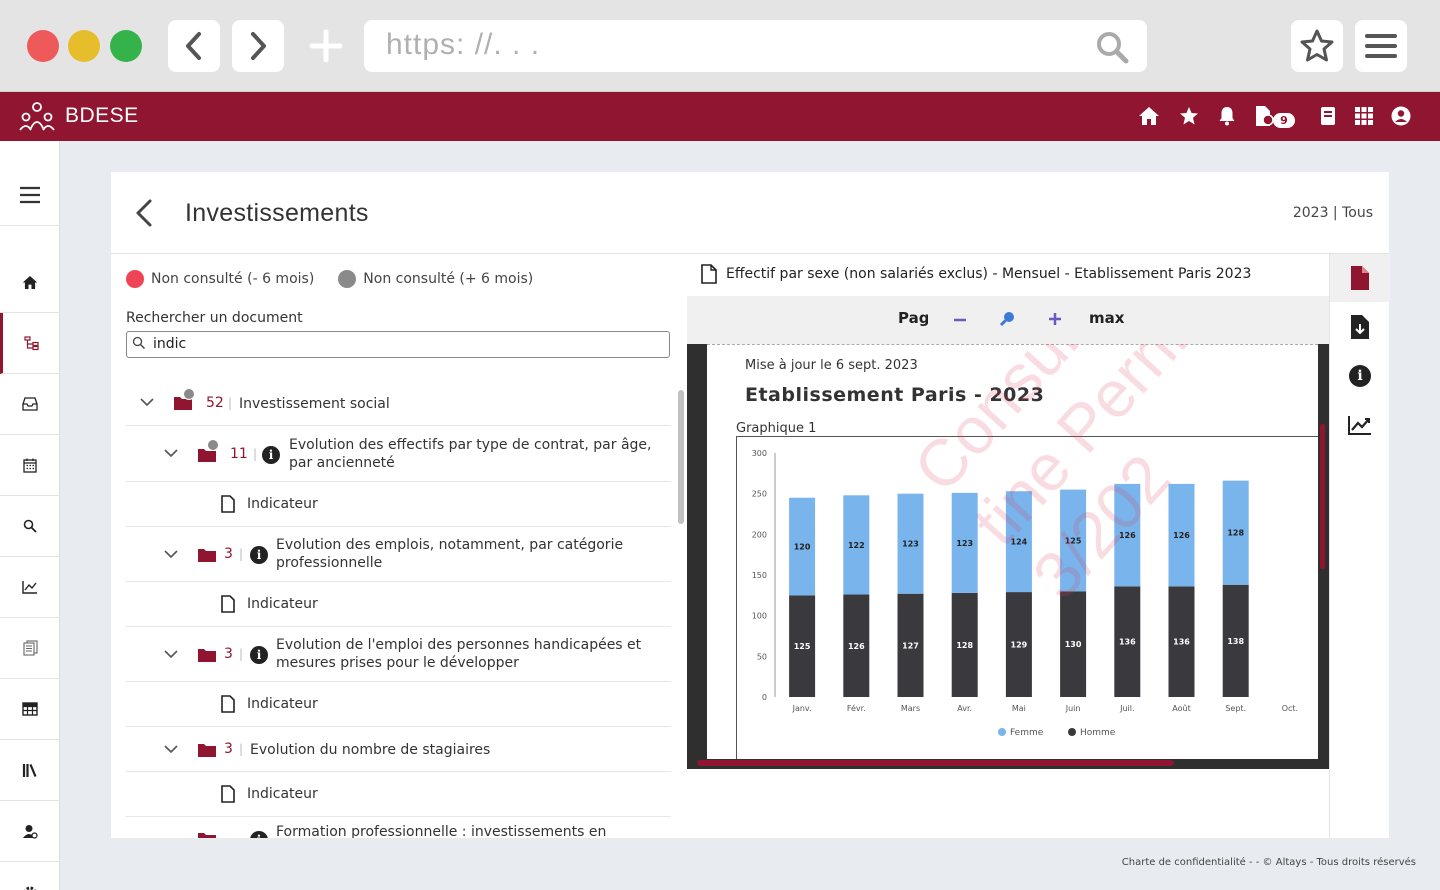 The image size is (1440, 890). What do you see at coordinates (30, 770) in the screenshot?
I see `sidebar-item-library` at bounding box center [30, 770].